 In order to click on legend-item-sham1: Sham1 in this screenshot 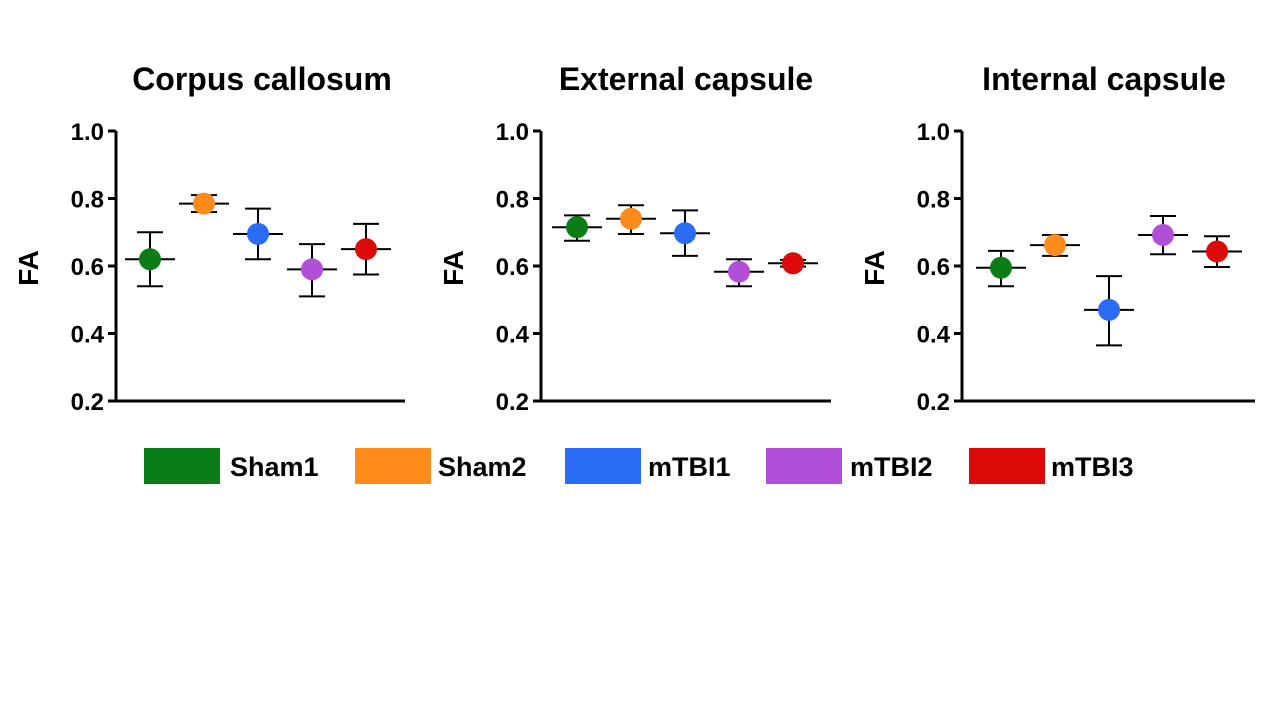, I will do `click(231, 466)`.